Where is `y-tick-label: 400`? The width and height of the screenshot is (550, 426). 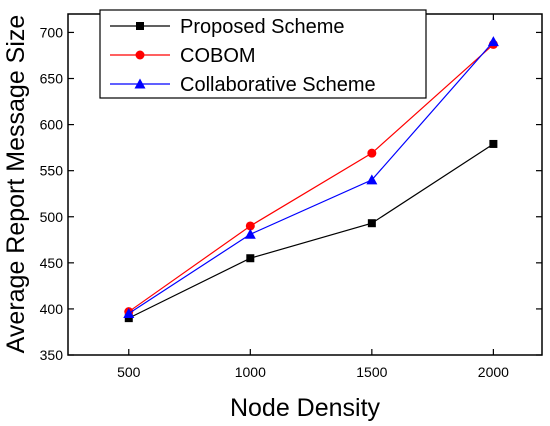
y-tick-label: 400 is located at coordinates (52, 309).